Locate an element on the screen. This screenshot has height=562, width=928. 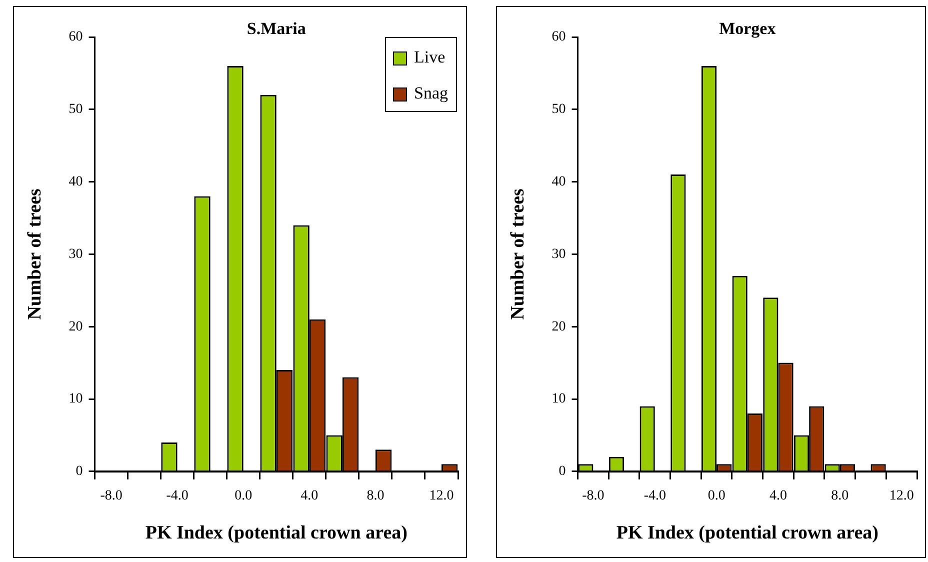
chart-title: Morgex is located at coordinates (747, 28).